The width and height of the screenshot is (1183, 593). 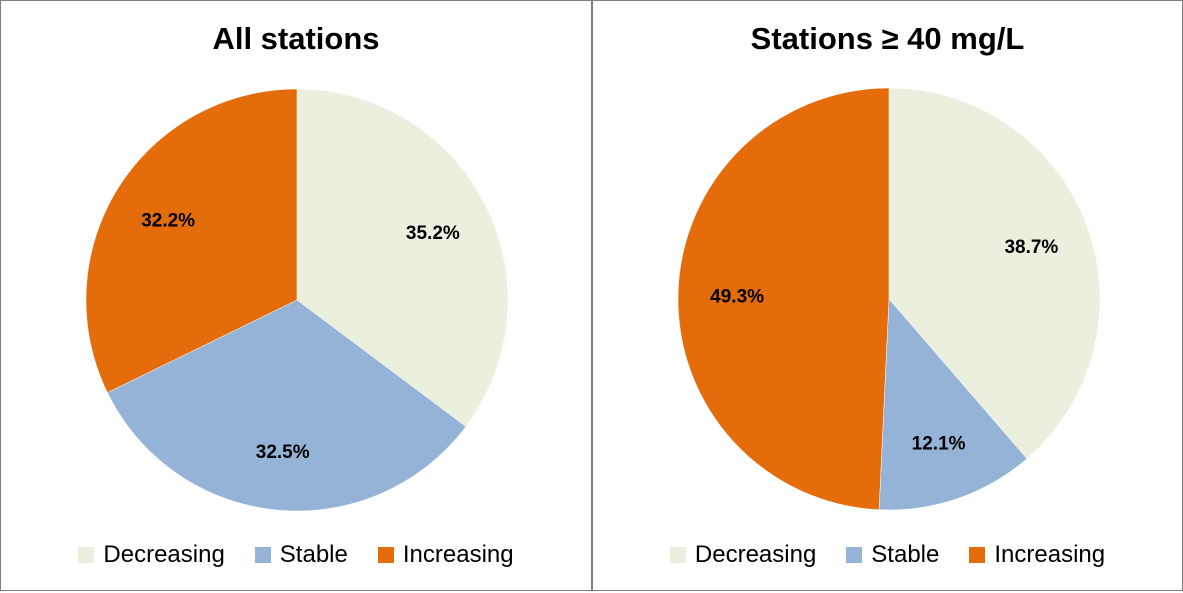 What do you see at coordinates (296, 38) in the screenshot?
I see `chart-title: All stations` at bounding box center [296, 38].